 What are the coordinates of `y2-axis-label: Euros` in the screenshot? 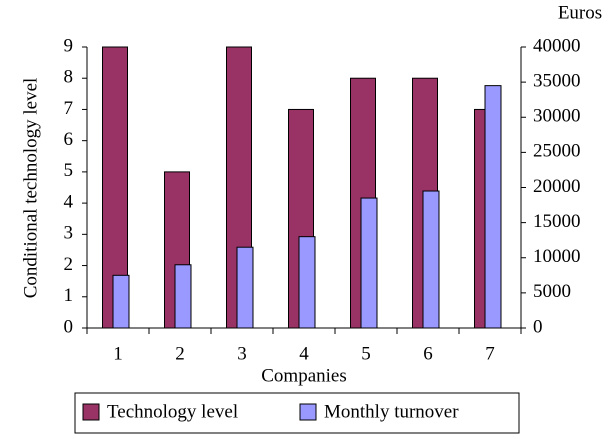 It's located at (580, 12).